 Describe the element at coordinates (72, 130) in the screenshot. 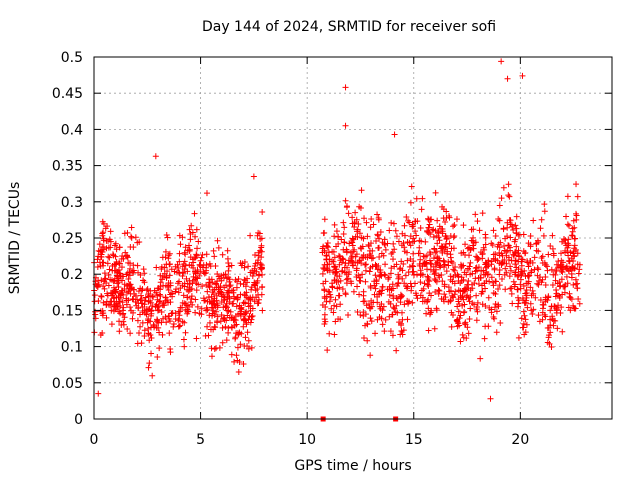

I see `y-tick-label: 0.4` at that location.